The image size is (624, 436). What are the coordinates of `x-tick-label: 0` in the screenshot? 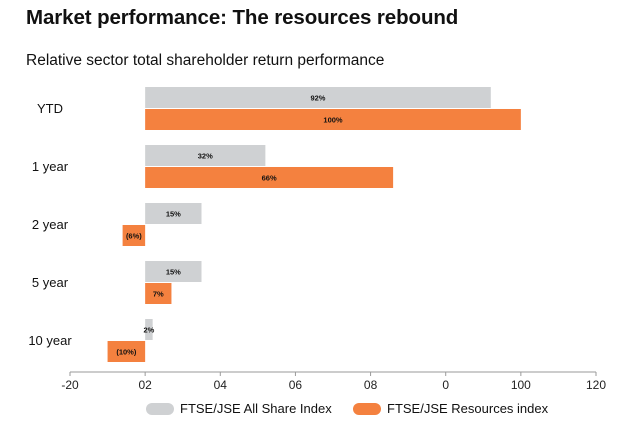 It's located at (445, 385).